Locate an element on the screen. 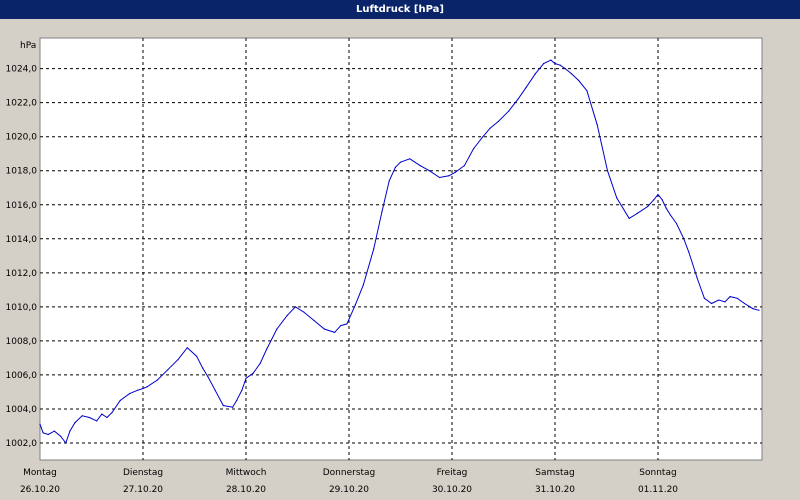 This screenshot has width=800, height=500. x-tick-day: Montag is located at coordinates (40, 473).